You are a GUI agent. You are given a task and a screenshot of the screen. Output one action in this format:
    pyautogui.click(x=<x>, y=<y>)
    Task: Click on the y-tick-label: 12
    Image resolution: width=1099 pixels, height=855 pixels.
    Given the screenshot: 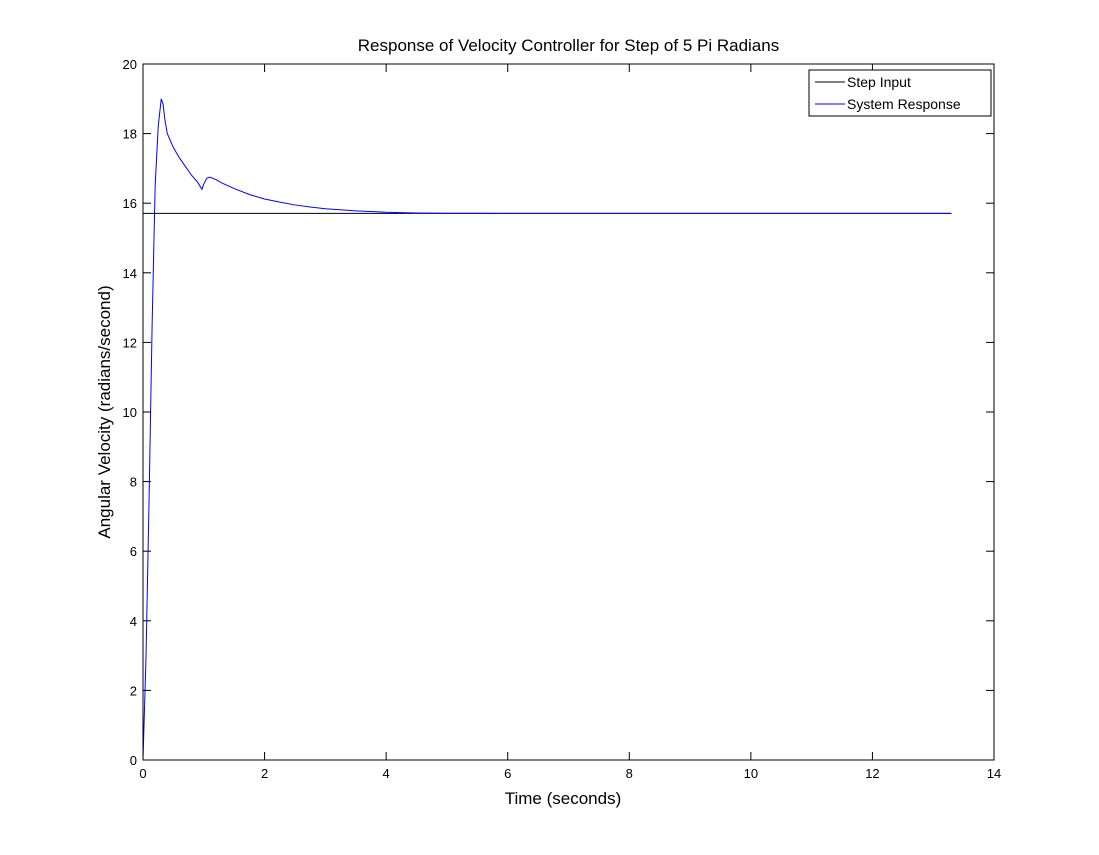 What is the action you would take?
    pyautogui.click(x=130, y=342)
    